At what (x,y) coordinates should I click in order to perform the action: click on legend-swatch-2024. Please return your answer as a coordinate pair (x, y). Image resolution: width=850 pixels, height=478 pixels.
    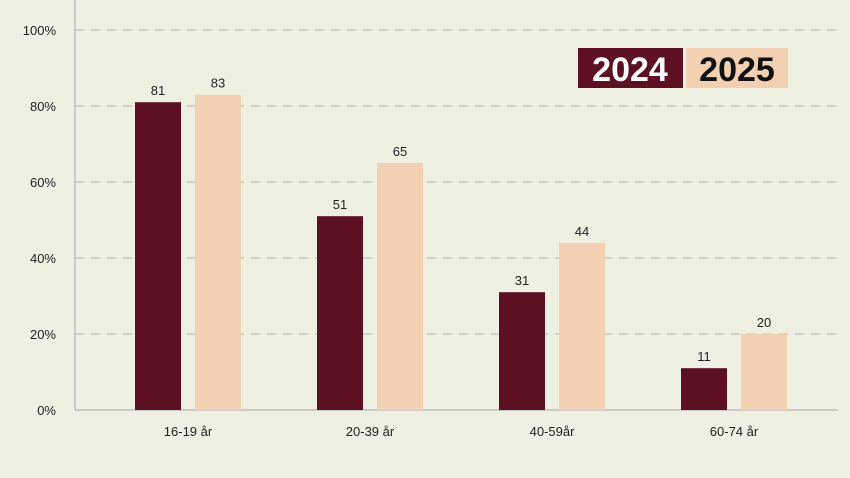
    Looking at the image, I should click on (630, 68).